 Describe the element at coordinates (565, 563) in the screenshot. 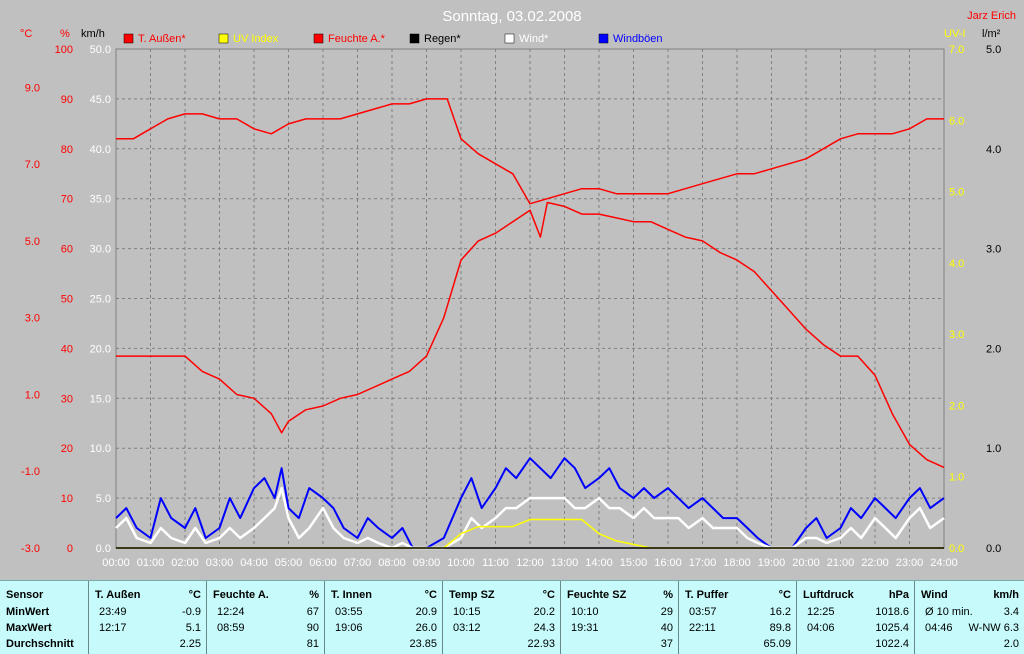

I see `x-tick-label: 13:00` at that location.